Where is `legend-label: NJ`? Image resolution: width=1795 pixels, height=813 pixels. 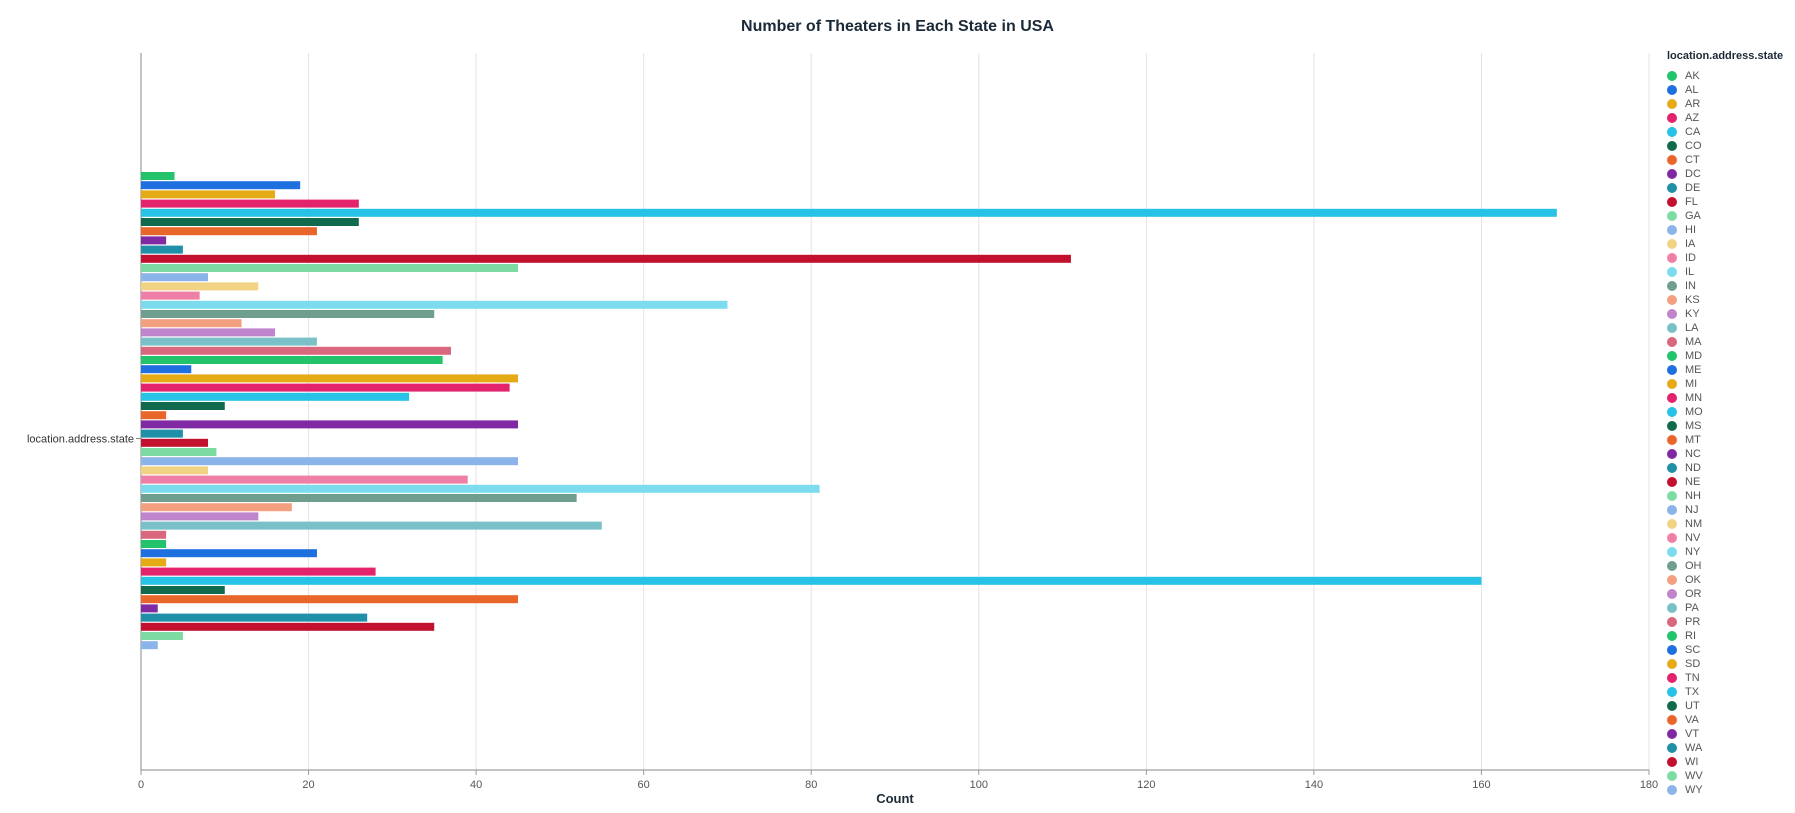 legend-label: NJ is located at coordinates (1692, 510).